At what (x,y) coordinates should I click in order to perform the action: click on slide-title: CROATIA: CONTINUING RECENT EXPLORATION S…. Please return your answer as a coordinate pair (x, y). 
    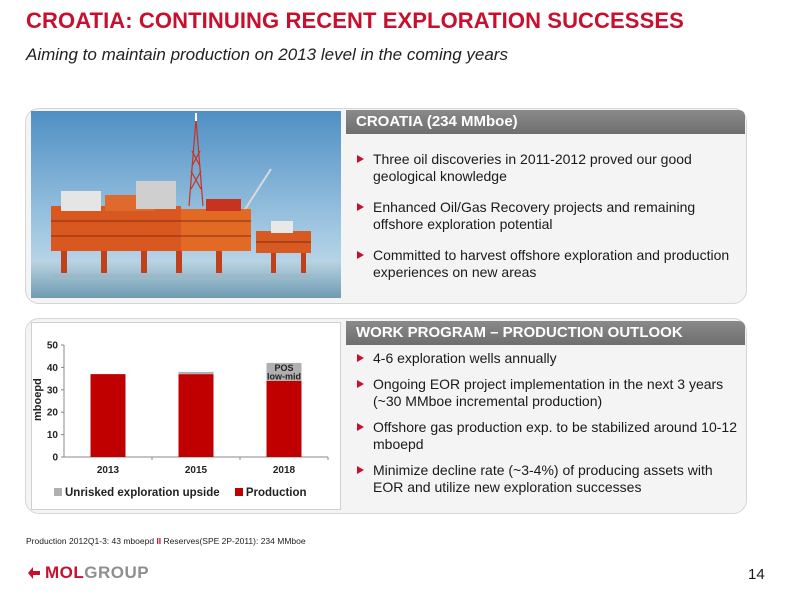
    Looking at the image, I should click on (355, 20).